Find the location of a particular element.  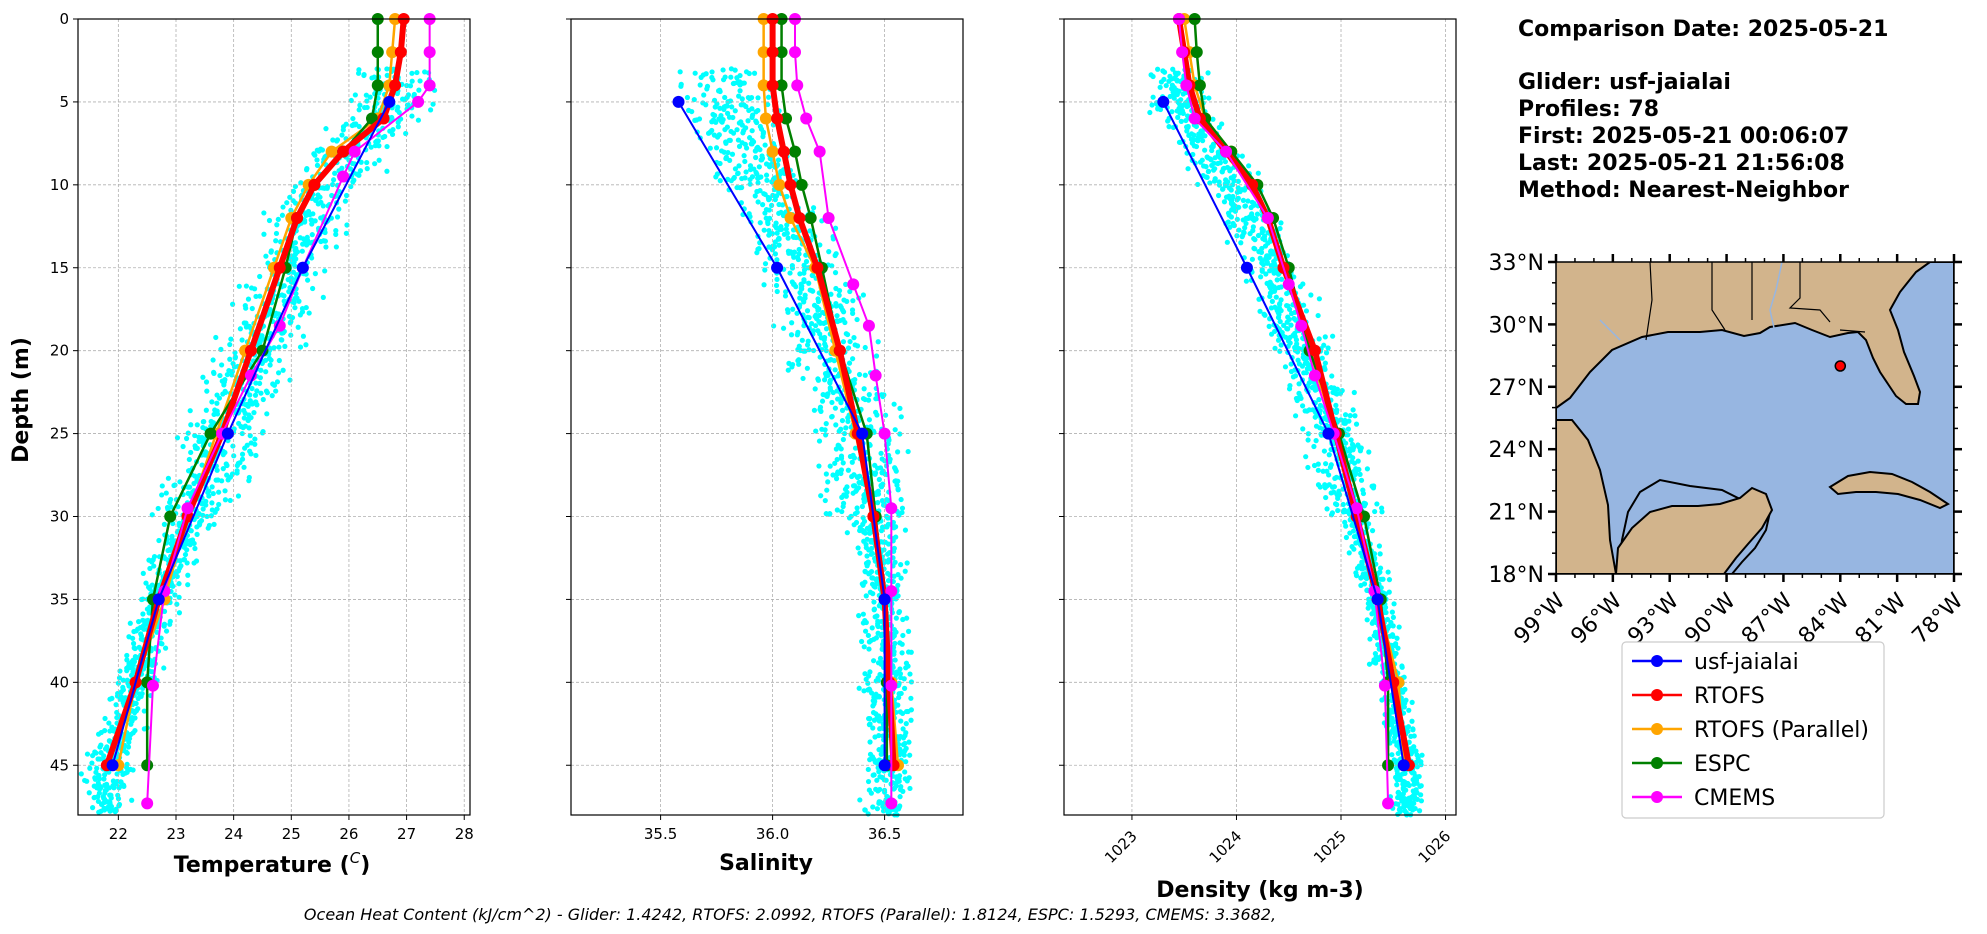

series-line-cmems is located at coordinates (1283, 411).